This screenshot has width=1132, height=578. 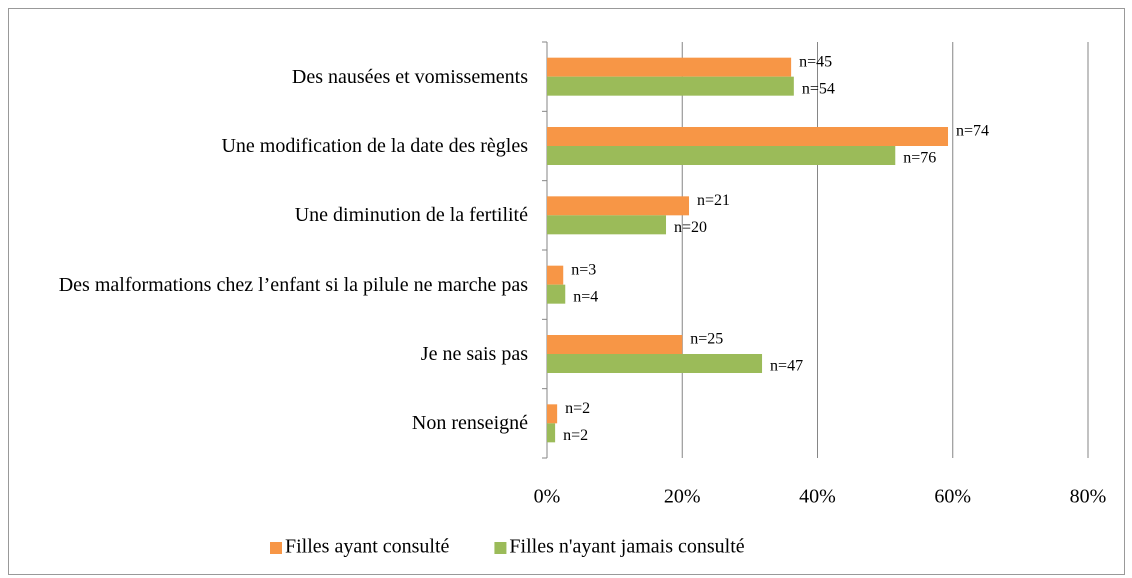 I want to click on category-label: Je ne sais pas, so click(x=474, y=354).